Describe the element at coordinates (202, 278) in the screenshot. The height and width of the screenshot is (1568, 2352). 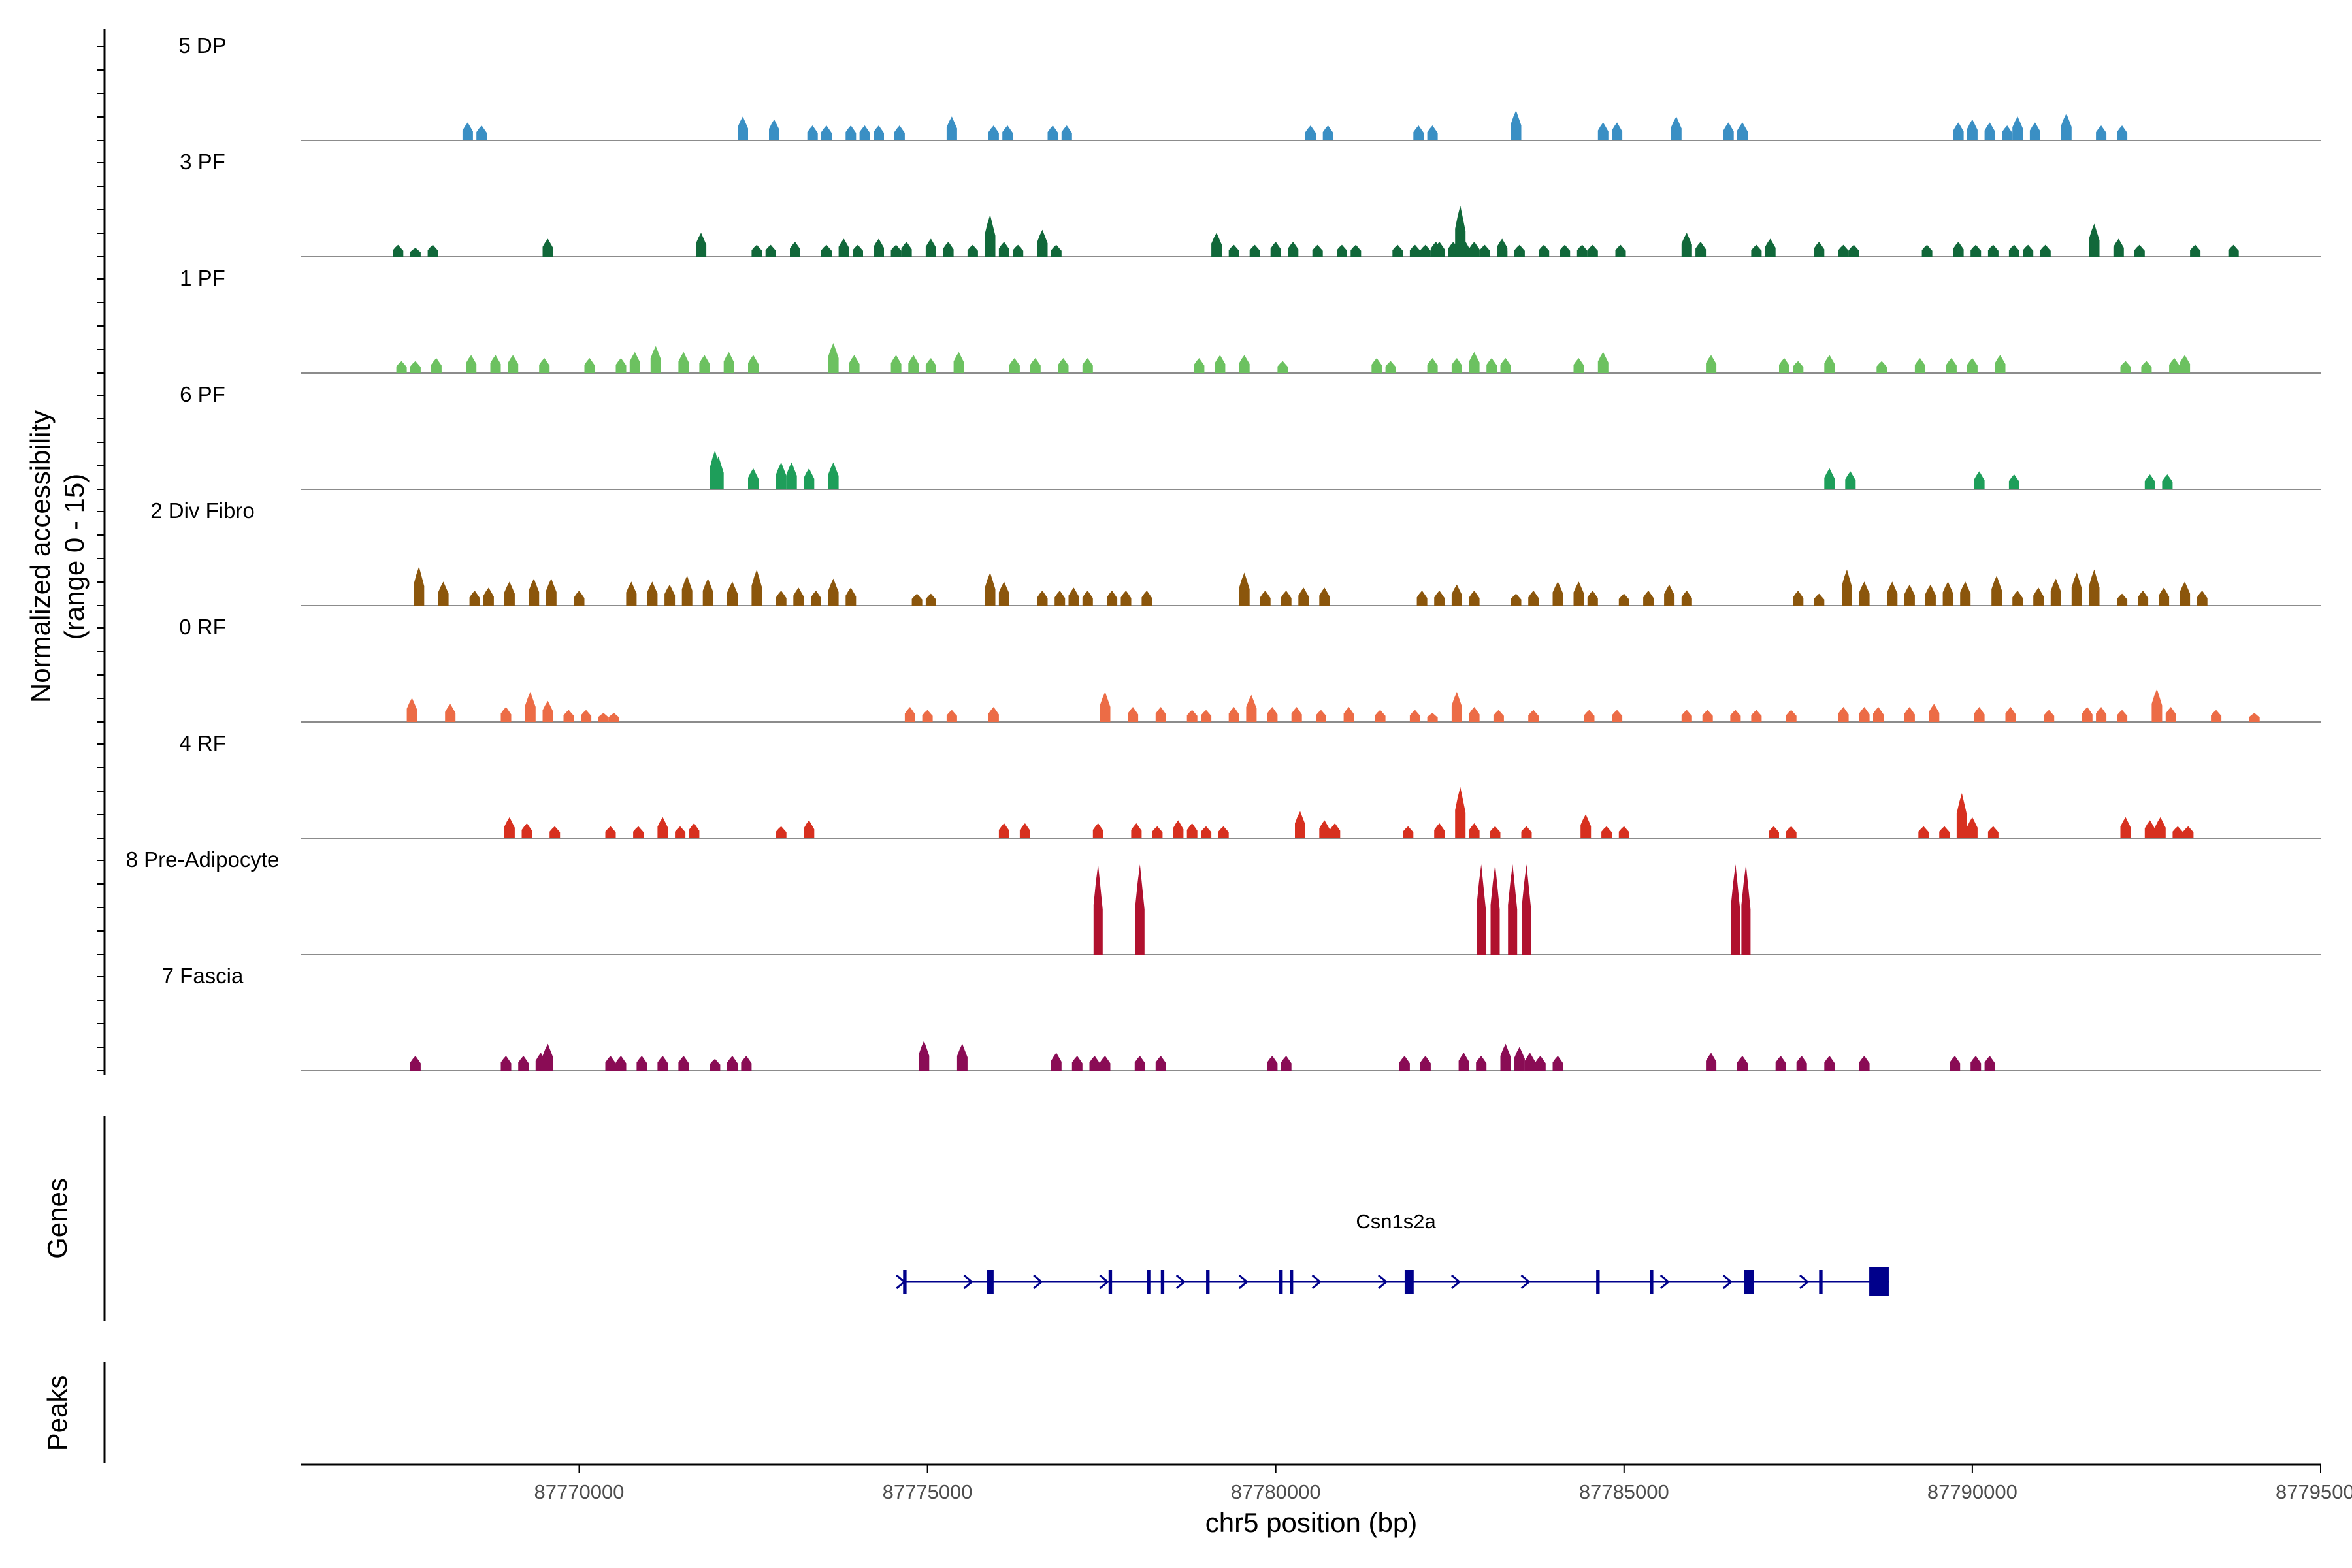
I see `track-label: 1 PF` at that location.